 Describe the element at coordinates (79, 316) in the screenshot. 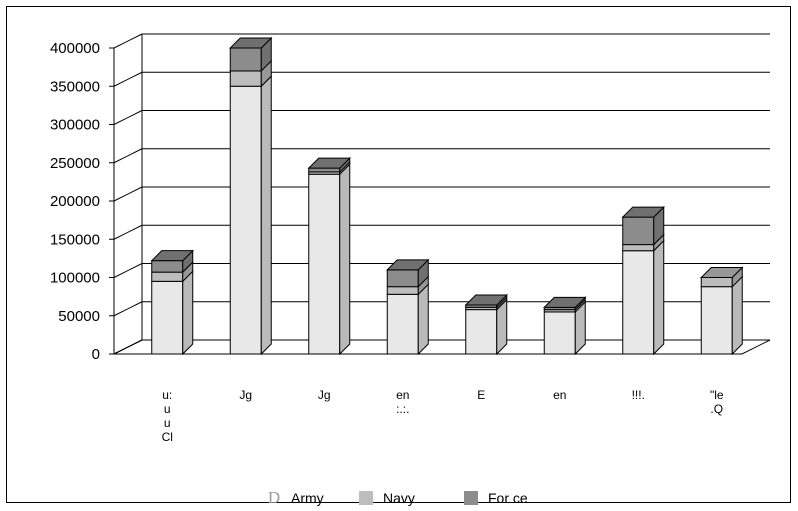

I see `y-tick-label: 50000` at that location.